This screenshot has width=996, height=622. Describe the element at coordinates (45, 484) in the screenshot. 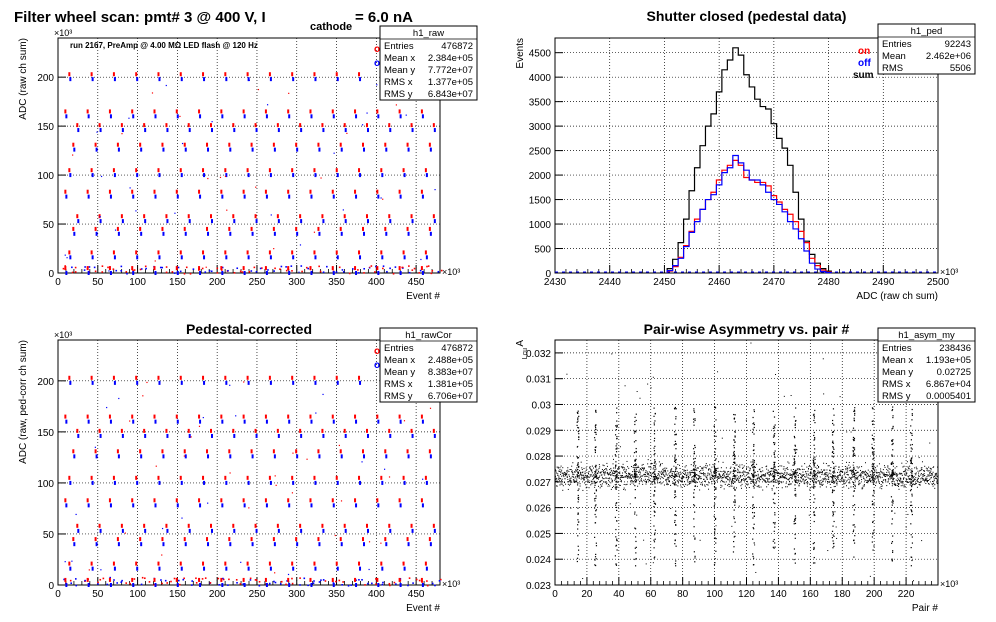

I see `y-tick-label: 100` at that location.